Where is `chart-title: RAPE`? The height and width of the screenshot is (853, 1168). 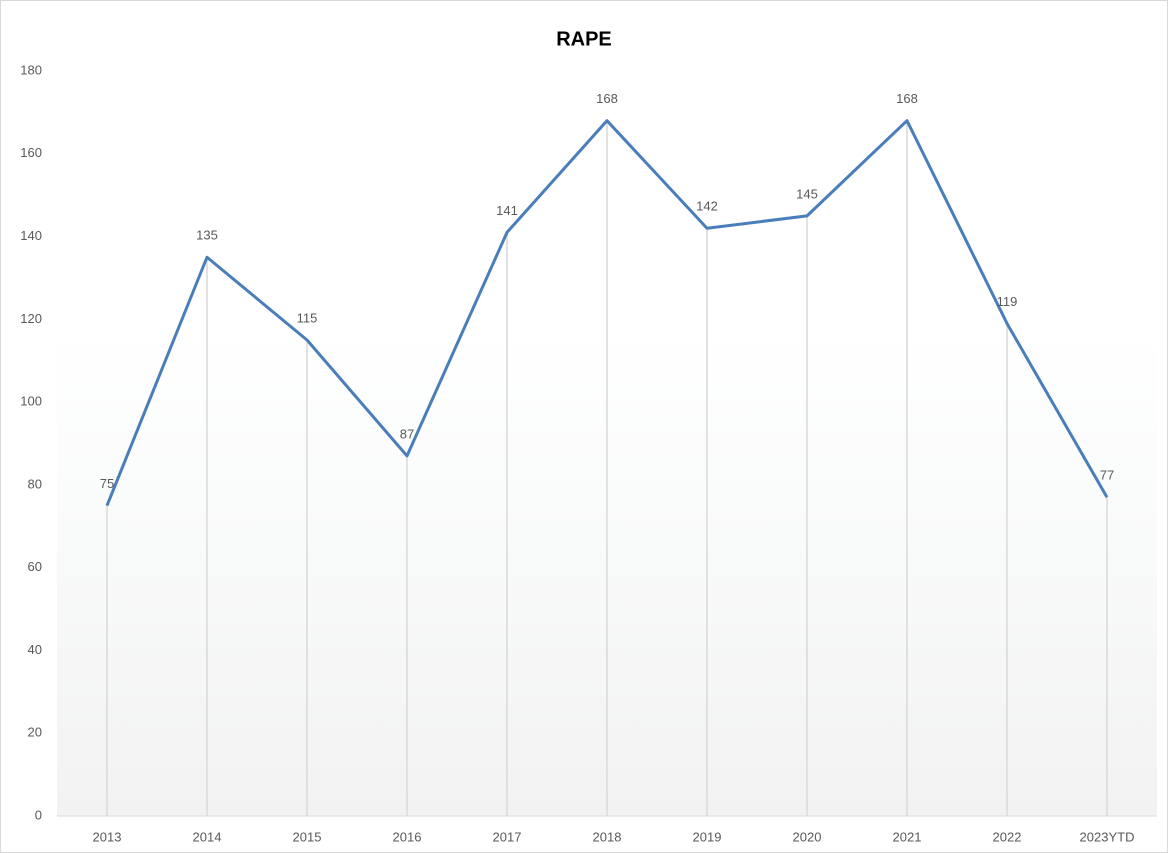
chart-title: RAPE is located at coordinates (584, 39).